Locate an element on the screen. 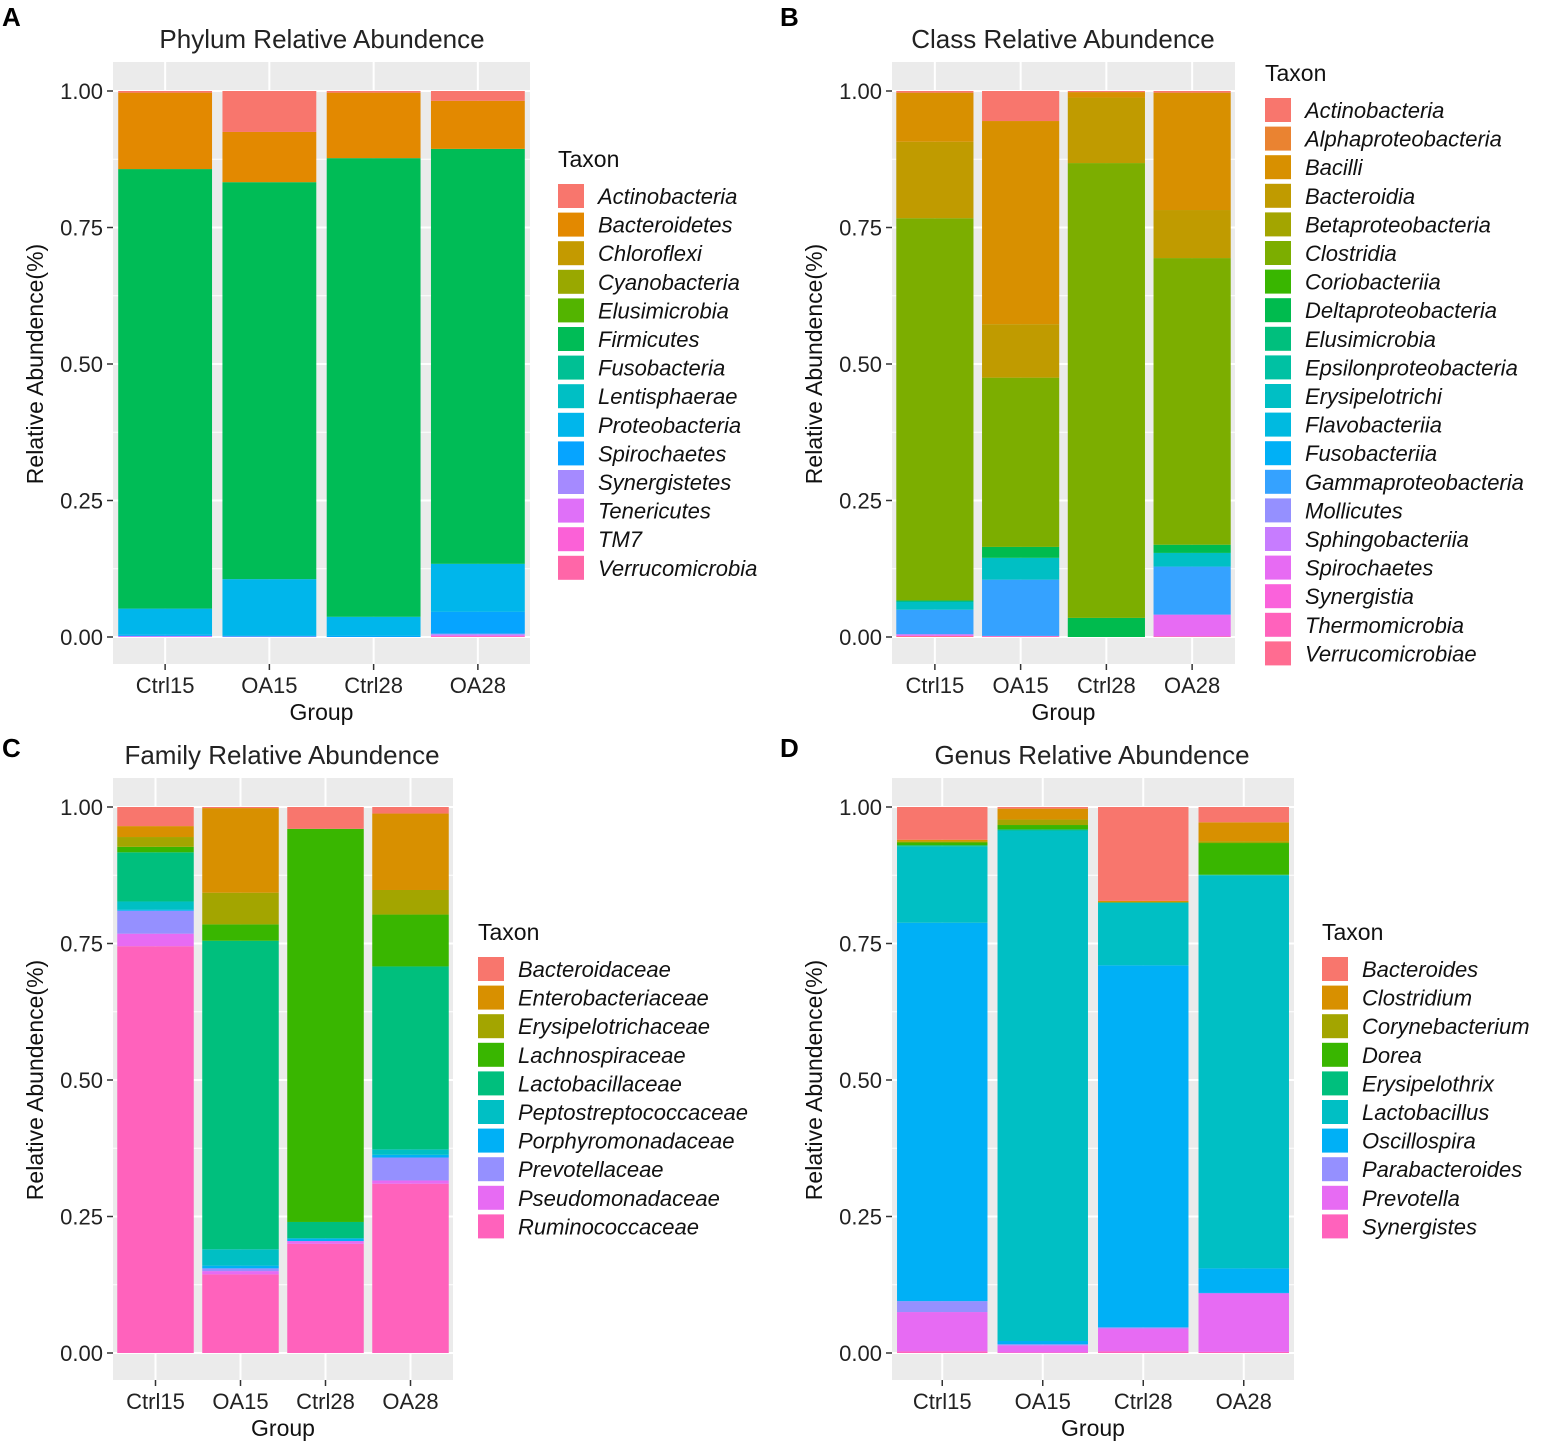  x-axis: Ctrl15 OA15 Ctrl28 OA28 Group is located at coordinates (321, 694).